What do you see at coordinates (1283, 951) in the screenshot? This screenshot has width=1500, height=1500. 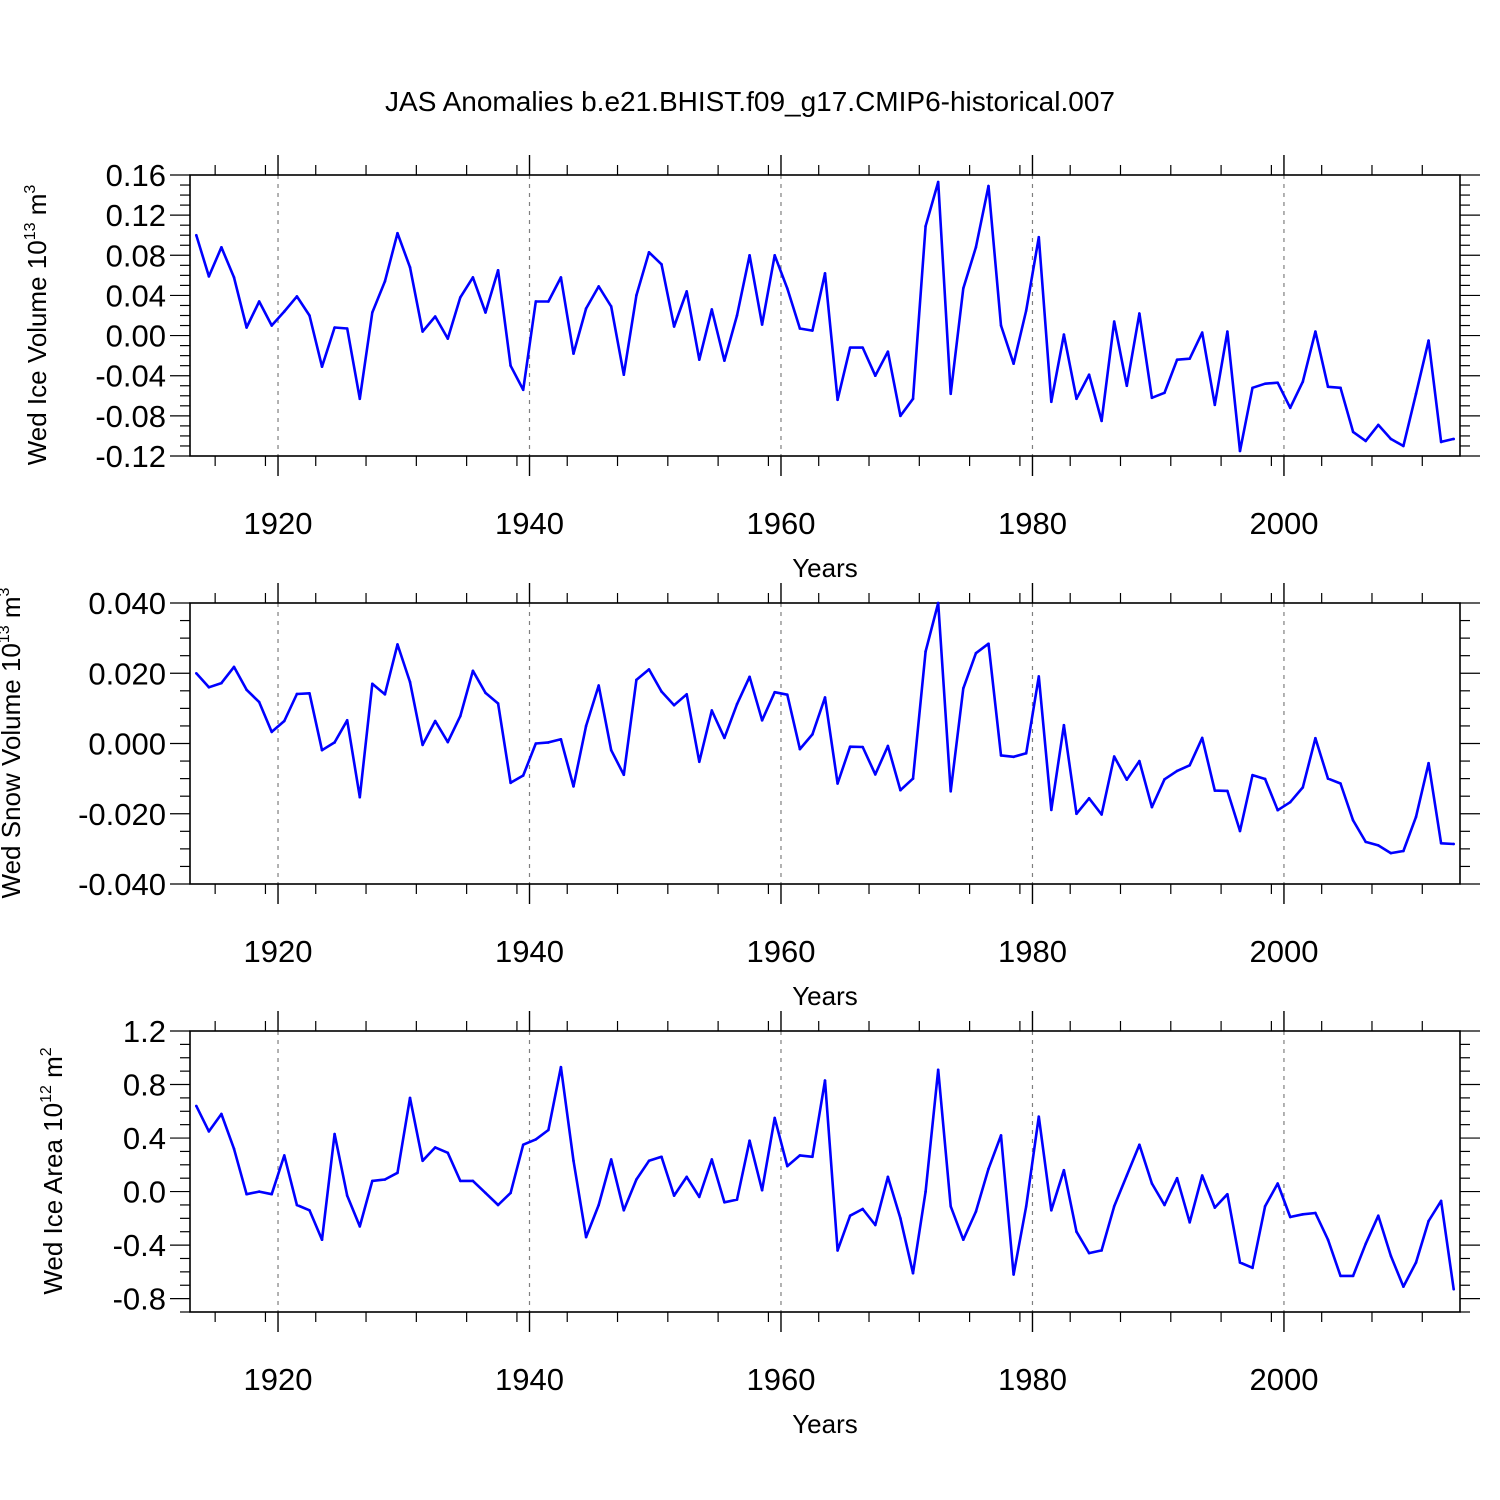 I see `x-tick-label: 2000` at bounding box center [1283, 951].